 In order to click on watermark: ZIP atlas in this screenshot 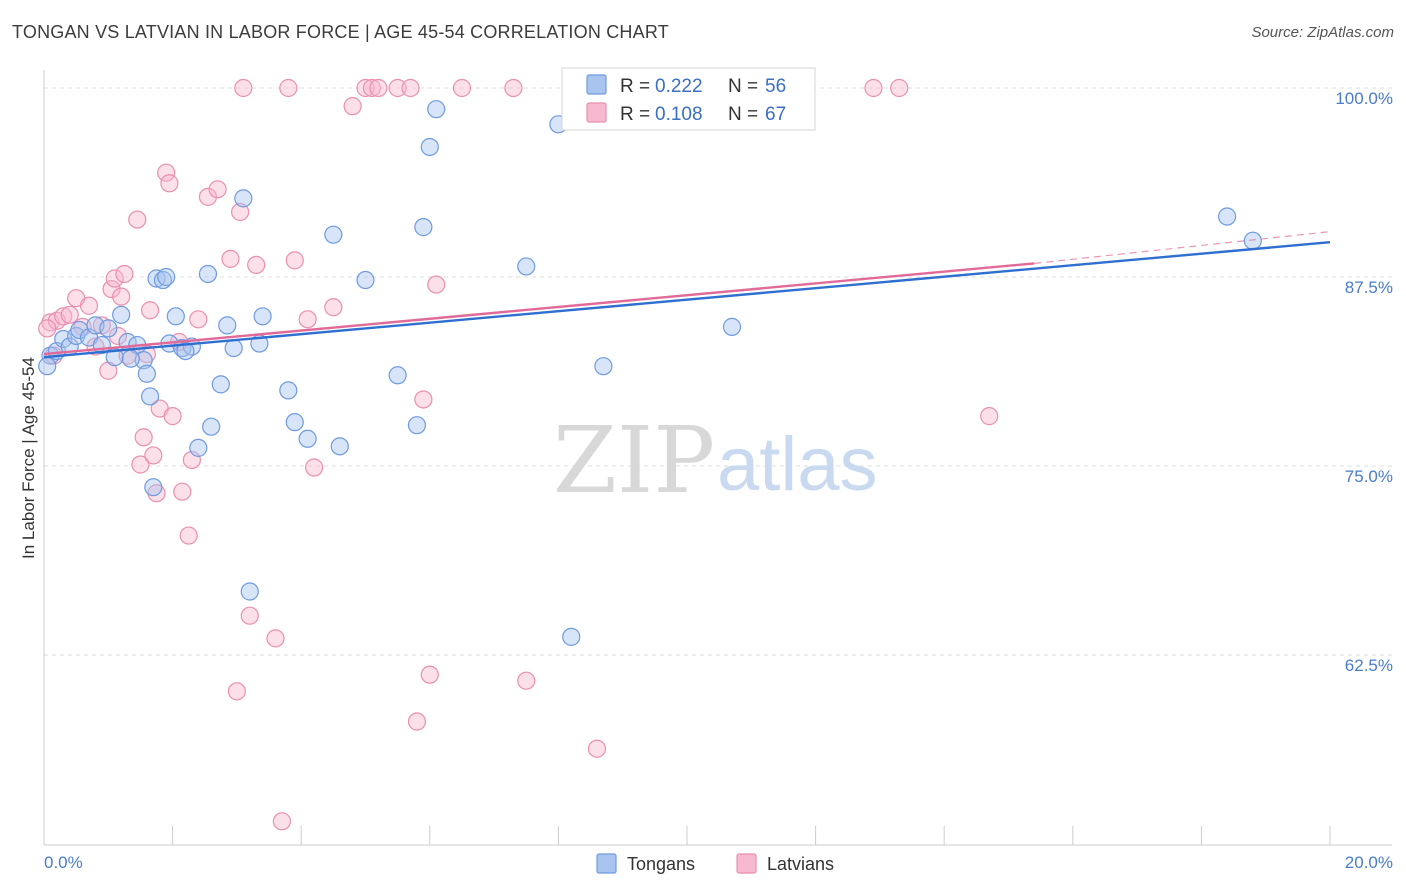, I will do `click(715, 460)`.